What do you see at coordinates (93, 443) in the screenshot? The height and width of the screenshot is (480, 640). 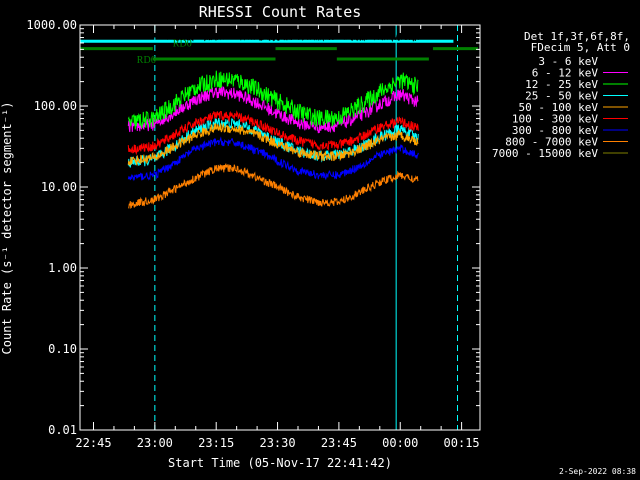 I see `x-tick-label-1: 22:45` at bounding box center [93, 443].